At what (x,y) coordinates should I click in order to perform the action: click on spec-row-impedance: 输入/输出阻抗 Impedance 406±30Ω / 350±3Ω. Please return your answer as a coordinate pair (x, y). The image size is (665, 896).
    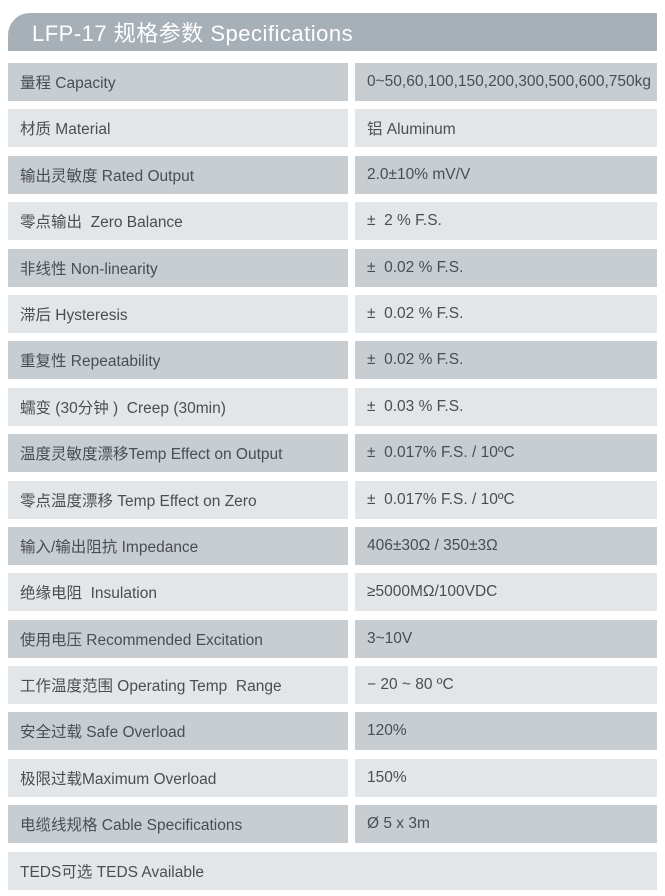
    Looking at the image, I should click on (332, 545).